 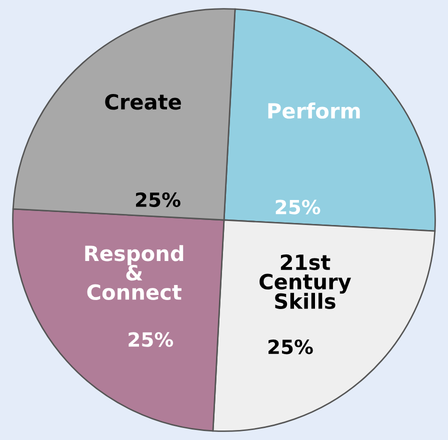 What do you see at coordinates (134, 272) in the screenshot?
I see `slice-label: Respond & Connect` at bounding box center [134, 272].